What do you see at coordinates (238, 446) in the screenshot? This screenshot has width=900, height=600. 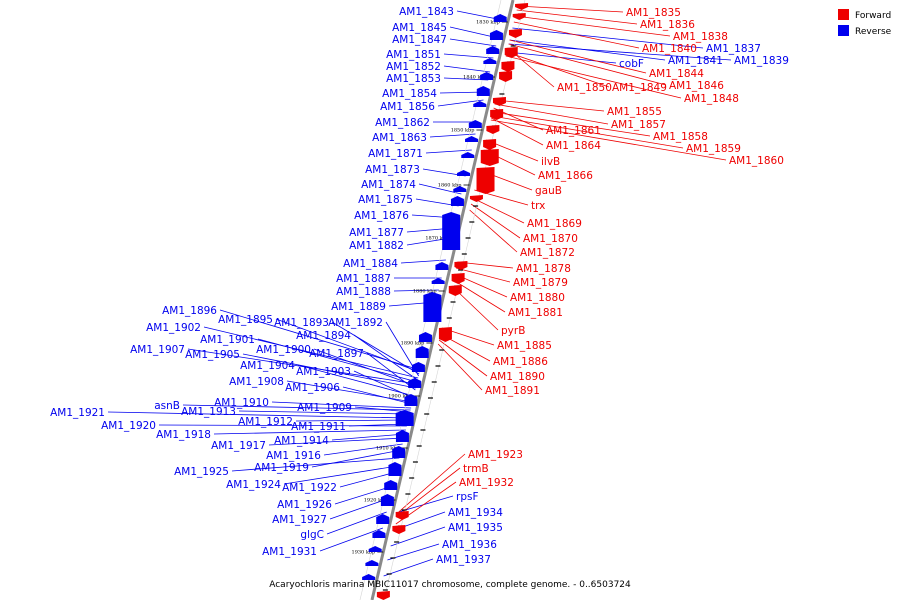 I see `reverse-gene-label: AM1_1917` at bounding box center [238, 446].